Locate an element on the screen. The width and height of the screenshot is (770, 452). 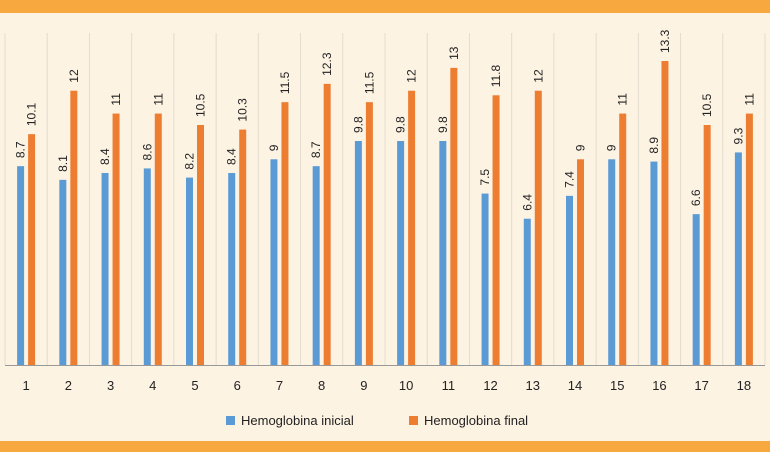
value-label: 8.9 is located at coordinates (654, 145).